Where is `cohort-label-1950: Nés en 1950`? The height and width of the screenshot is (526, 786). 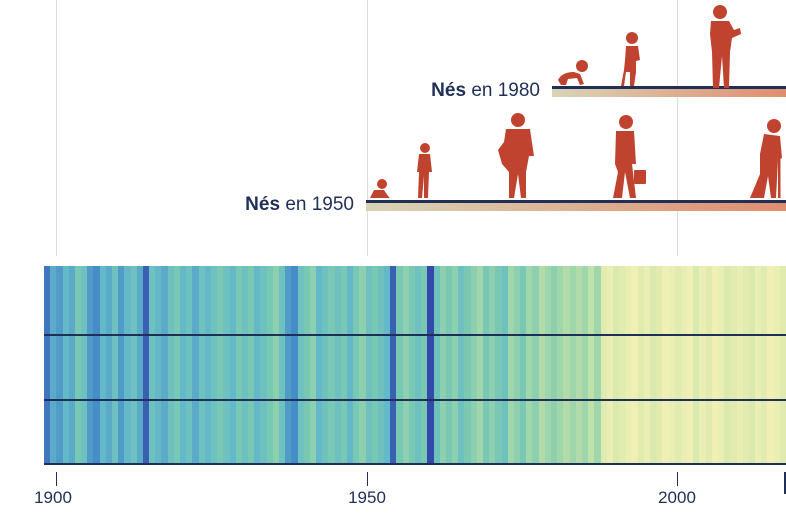
cohort-label-1950: Nés en 1950 is located at coordinates (277, 205).